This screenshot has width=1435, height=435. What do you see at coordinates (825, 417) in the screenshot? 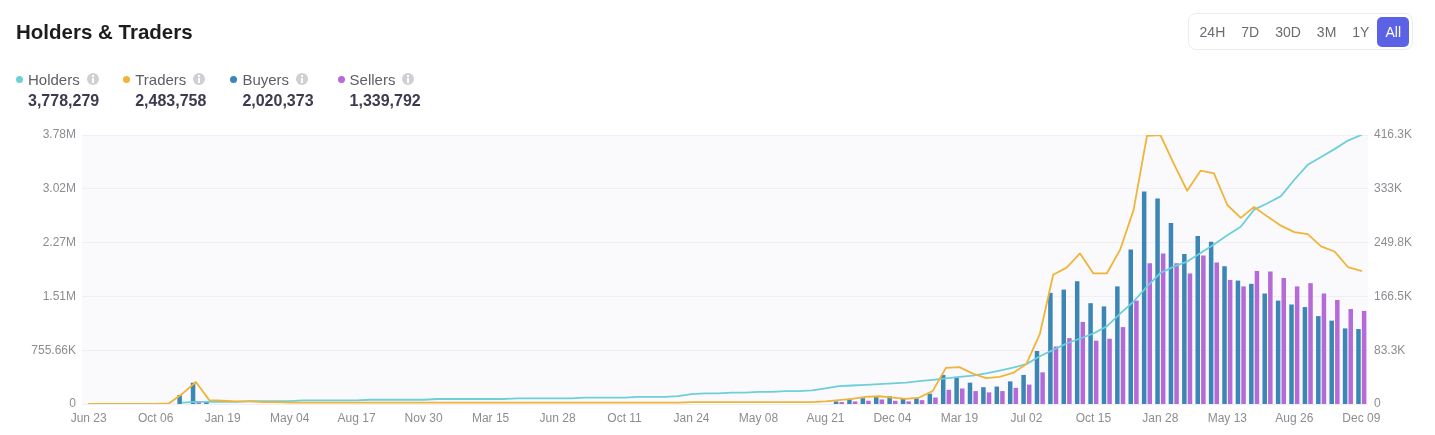
I see `x-tick-label: Aug 21` at bounding box center [825, 417].